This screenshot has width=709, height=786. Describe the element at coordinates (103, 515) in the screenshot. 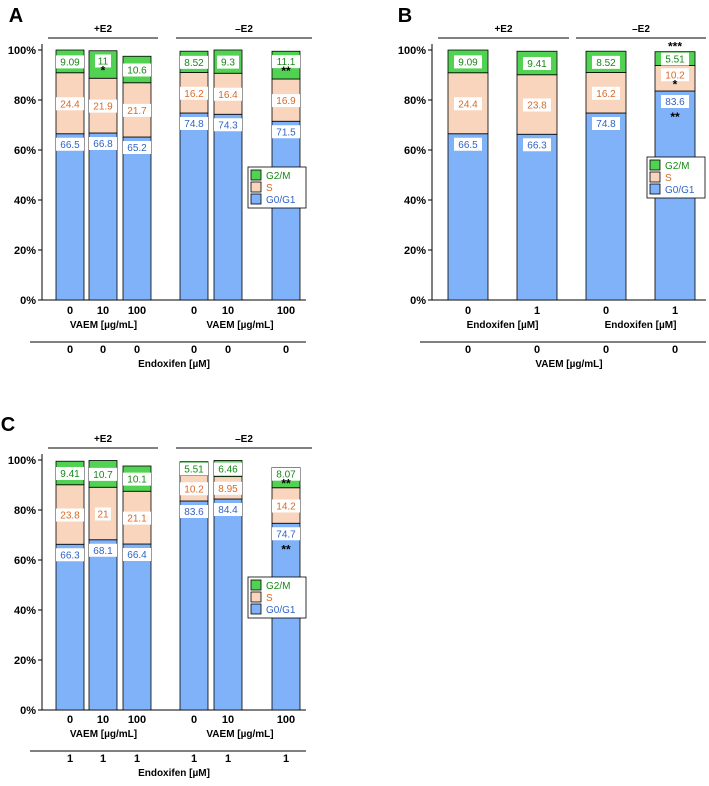

I see `s-value-label: 21` at that location.